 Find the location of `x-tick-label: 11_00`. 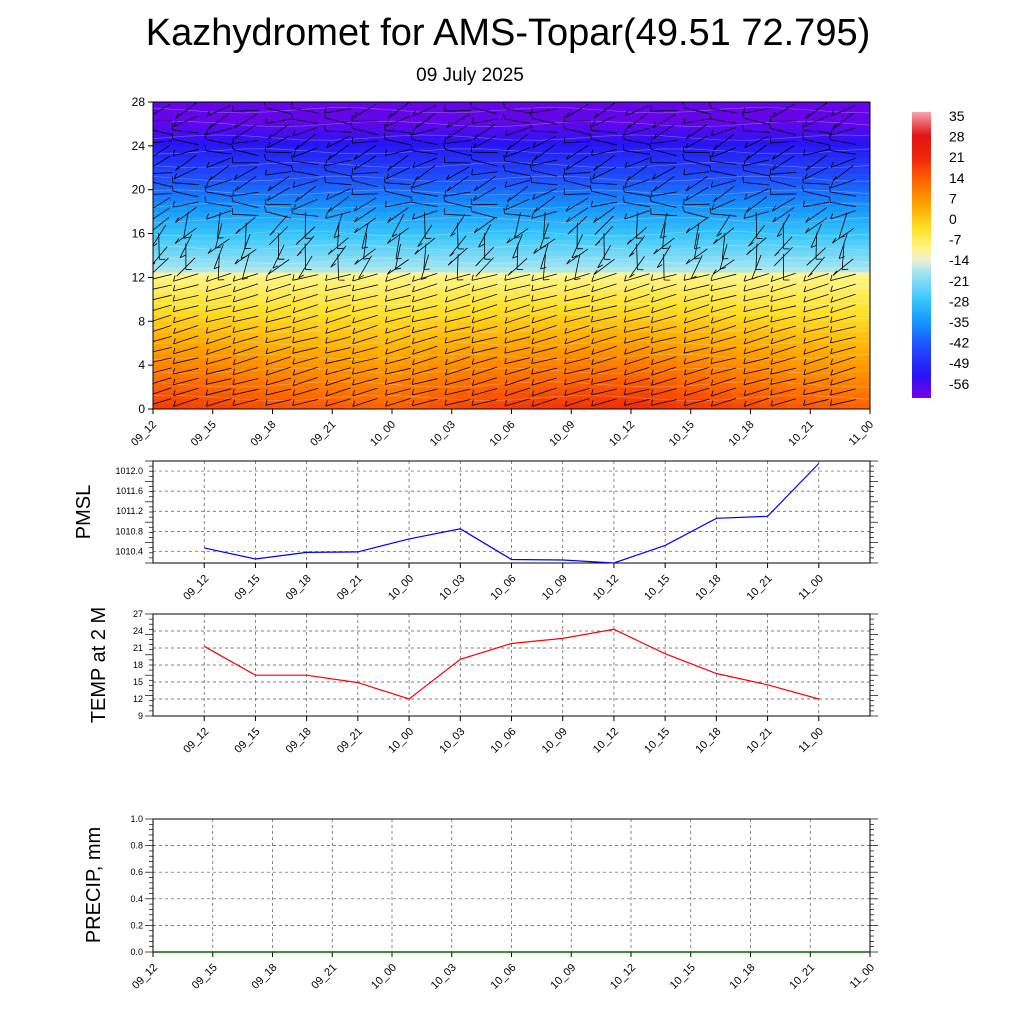

x-tick-label: 11_00 is located at coordinates (811, 741).